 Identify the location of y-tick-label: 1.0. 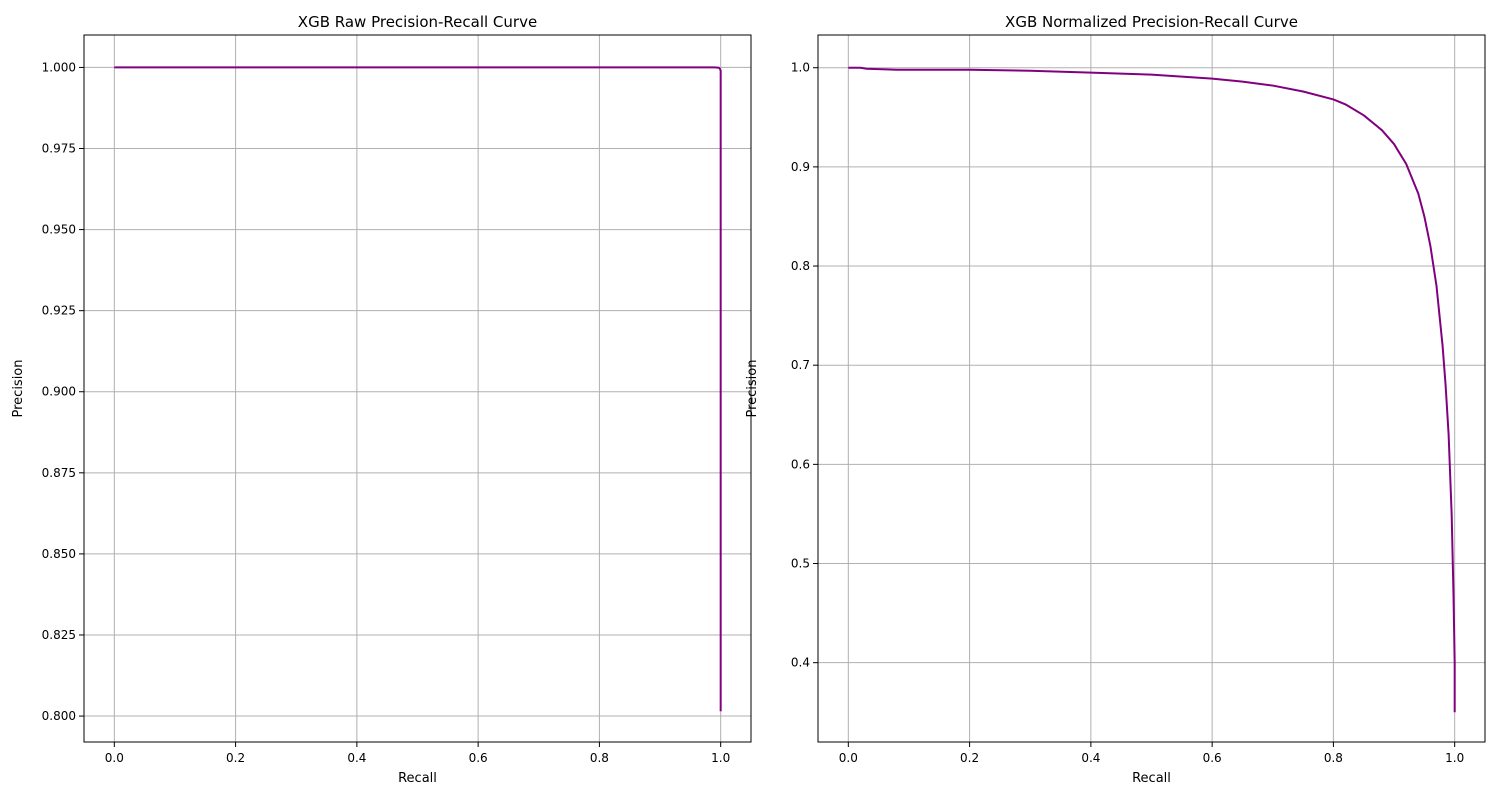
(800, 68).